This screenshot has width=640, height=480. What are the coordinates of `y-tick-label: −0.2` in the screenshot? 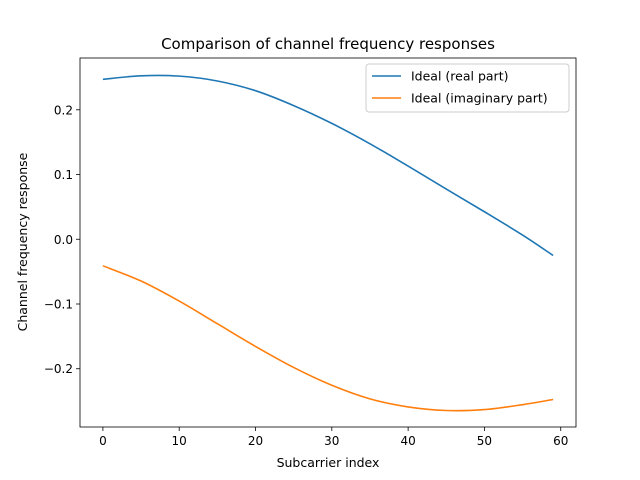 It's located at (58, 369).